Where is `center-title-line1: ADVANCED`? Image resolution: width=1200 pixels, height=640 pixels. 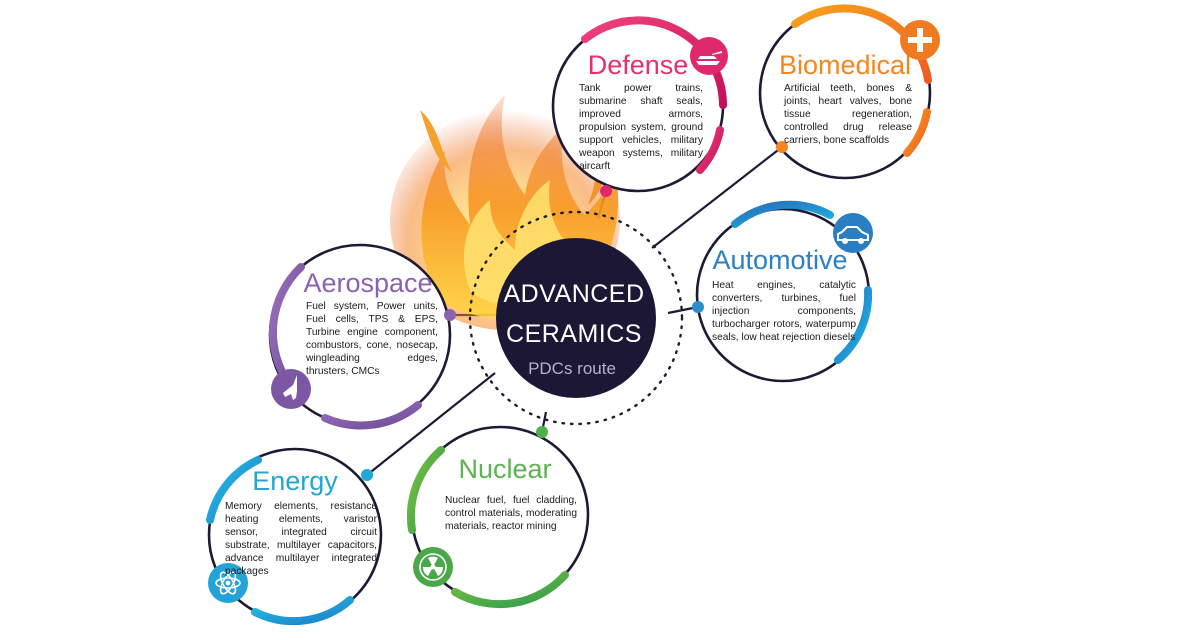 center-title-line1: ADVANCED is located at coordinates (573, 294).